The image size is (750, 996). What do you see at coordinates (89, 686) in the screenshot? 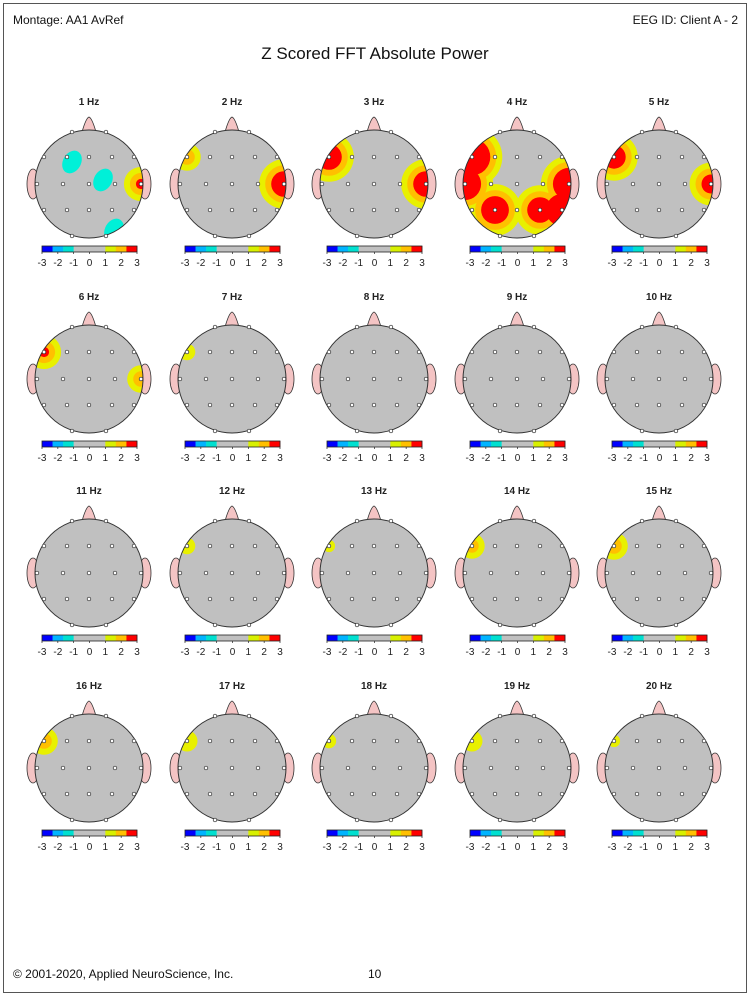
I see `map-label: 16 Hz` at bounding box center [89, 686].